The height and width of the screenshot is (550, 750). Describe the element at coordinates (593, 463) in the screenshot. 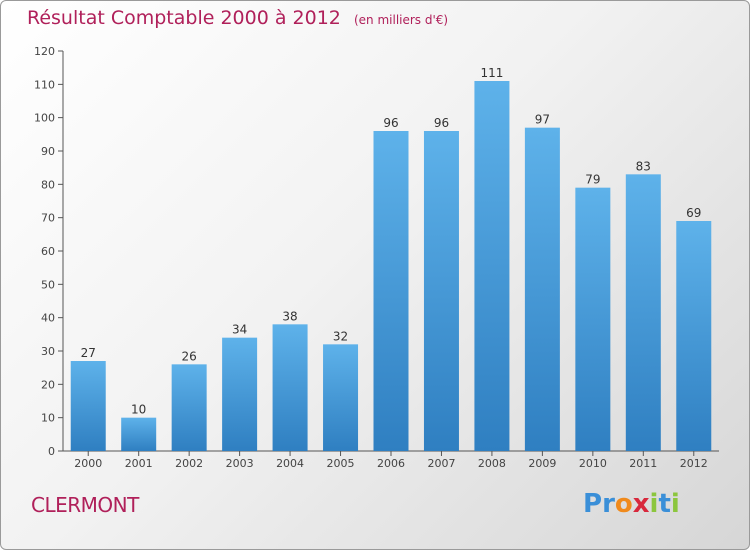

I see `x-tick-label: 2010` at that location.